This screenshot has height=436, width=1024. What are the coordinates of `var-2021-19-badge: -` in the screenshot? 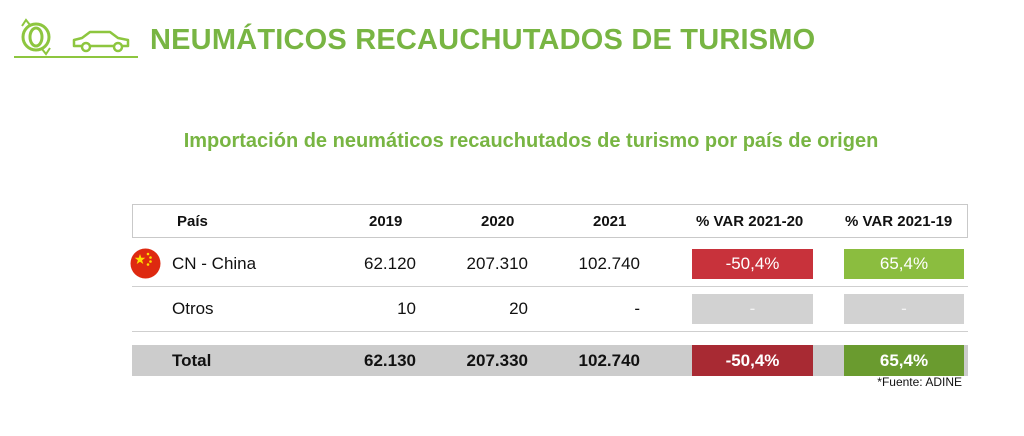 It's located at (904, 309).